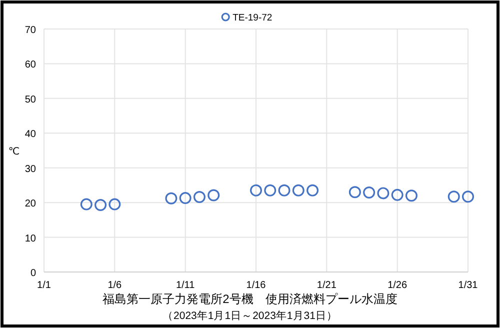  What do you see at coordinates (186, 285) in the screenshot?
I see `x-tick-label: 1/11` at bounding box center [186, 285].